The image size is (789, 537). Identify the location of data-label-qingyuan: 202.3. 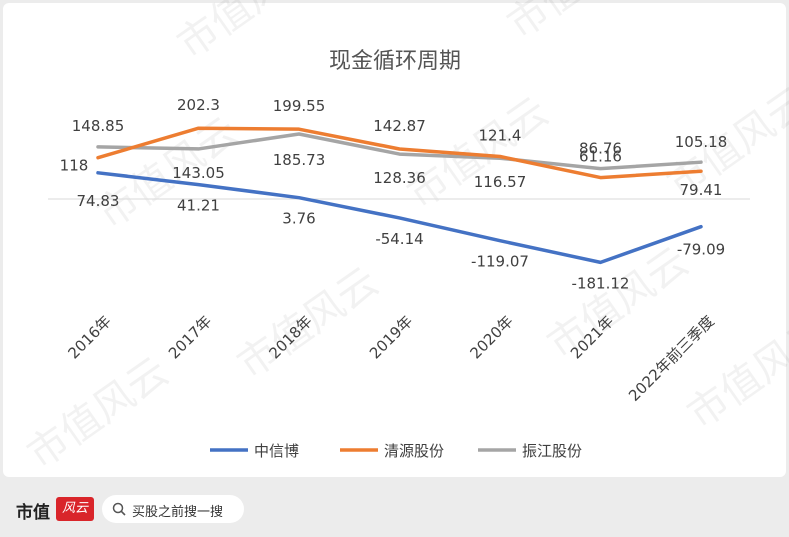
(198, 105).